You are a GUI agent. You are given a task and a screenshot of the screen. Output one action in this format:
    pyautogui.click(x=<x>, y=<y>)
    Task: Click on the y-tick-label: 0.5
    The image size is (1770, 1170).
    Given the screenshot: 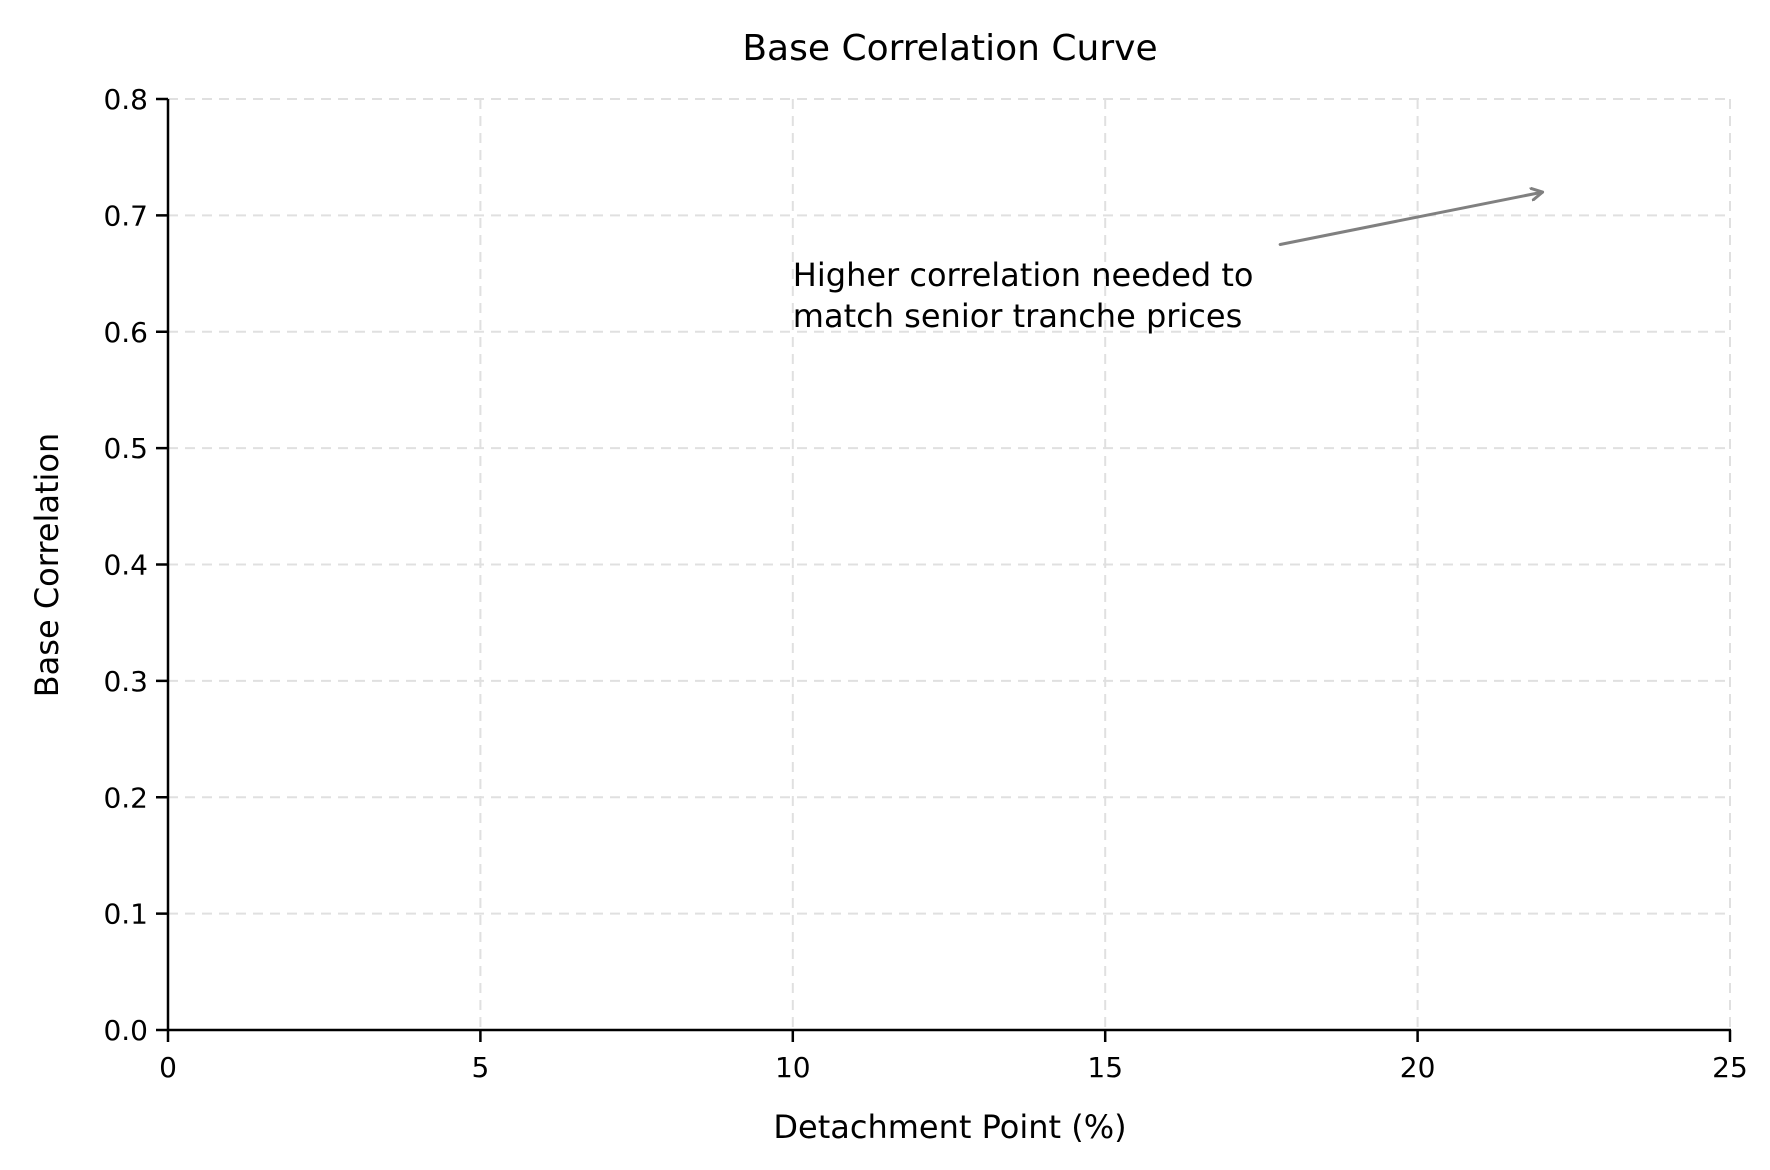 What is the action you would take?
    pyautogui.click(x=125, y=448)
    